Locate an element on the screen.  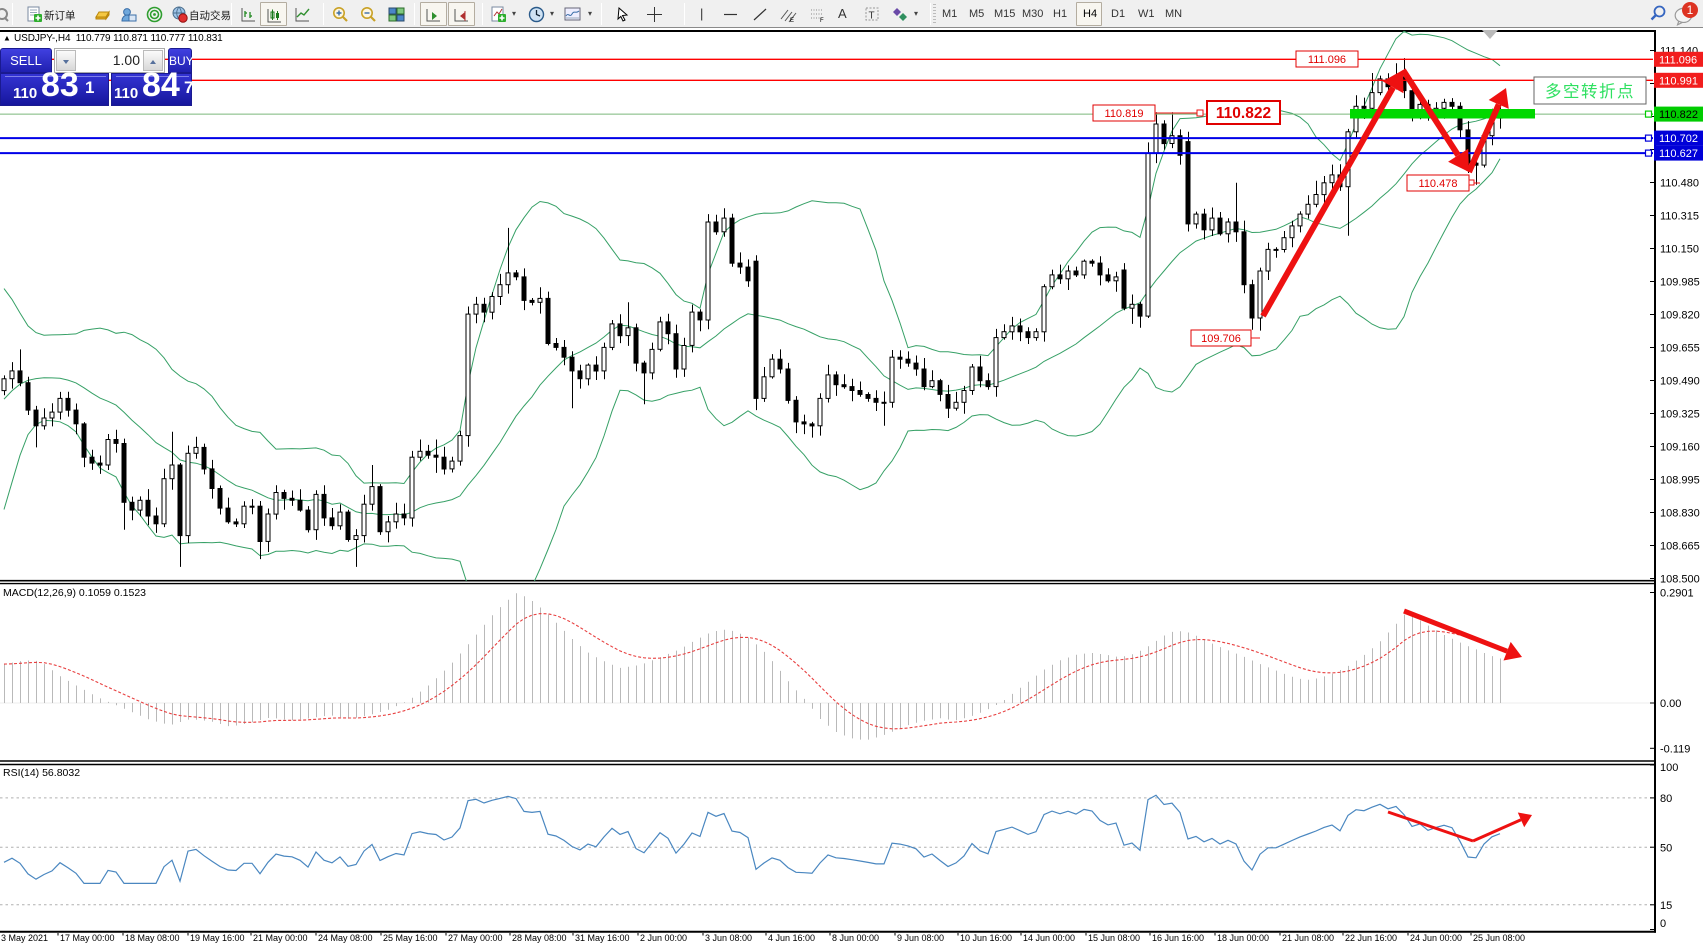
svg-text: 18 Jun 00:00 is located at coordinates (1243, 938).